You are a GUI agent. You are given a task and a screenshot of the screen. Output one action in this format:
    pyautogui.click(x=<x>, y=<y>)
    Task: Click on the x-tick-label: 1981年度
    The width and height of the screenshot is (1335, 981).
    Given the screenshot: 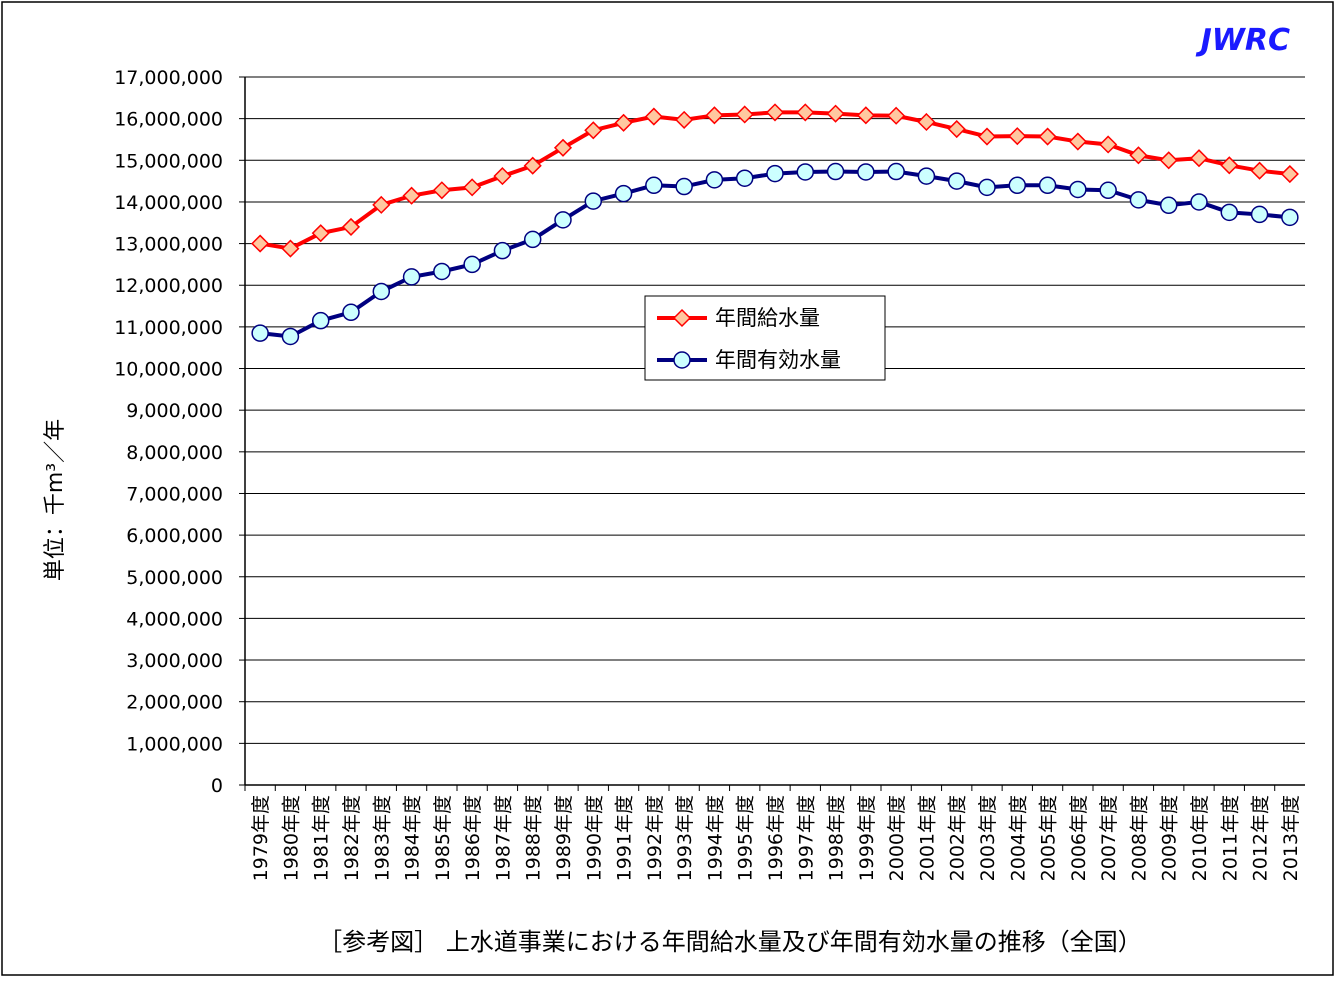 What is the action you would take?
    pyautogui.click(x=322, y=838)
    